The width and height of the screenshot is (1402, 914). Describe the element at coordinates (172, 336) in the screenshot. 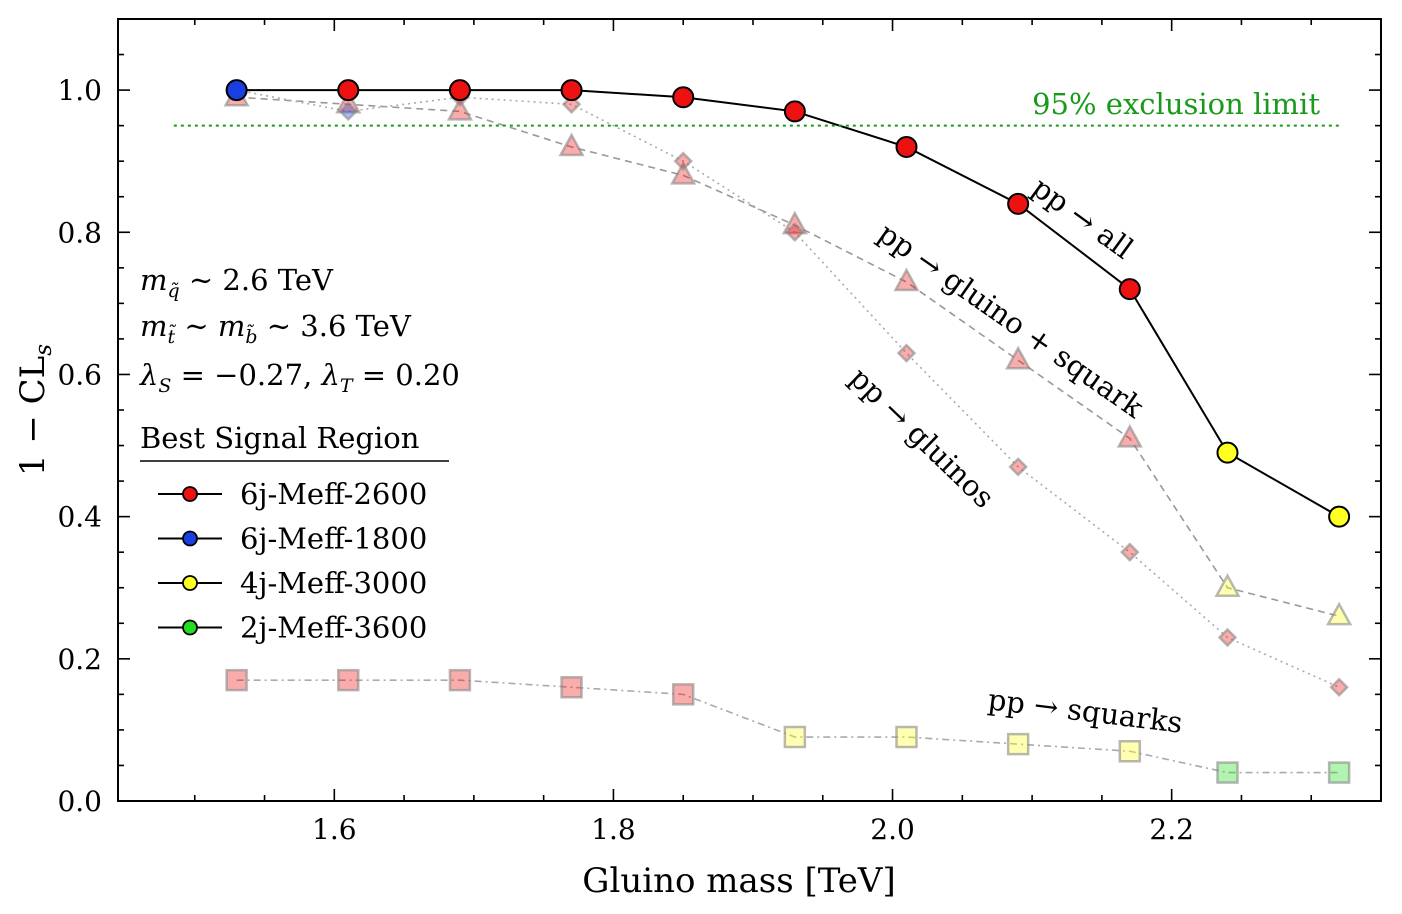

I see `param-m-stop-subscript: t̃` at that location.